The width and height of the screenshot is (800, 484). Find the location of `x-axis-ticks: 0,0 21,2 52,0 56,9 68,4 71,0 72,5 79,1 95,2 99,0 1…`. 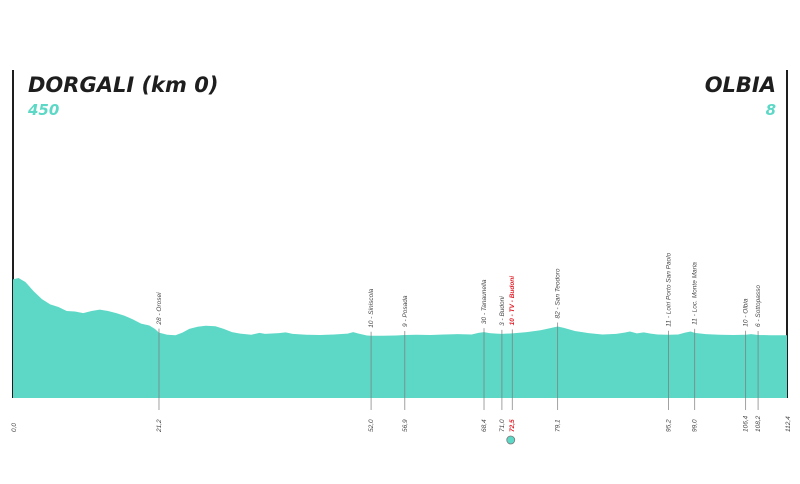

x-axis-ticks: 0,0 21,2 52,0 56,9 68,4 71,0 72,5 79,1 95,2 99,0 1… is located at coordinates (401, 424).